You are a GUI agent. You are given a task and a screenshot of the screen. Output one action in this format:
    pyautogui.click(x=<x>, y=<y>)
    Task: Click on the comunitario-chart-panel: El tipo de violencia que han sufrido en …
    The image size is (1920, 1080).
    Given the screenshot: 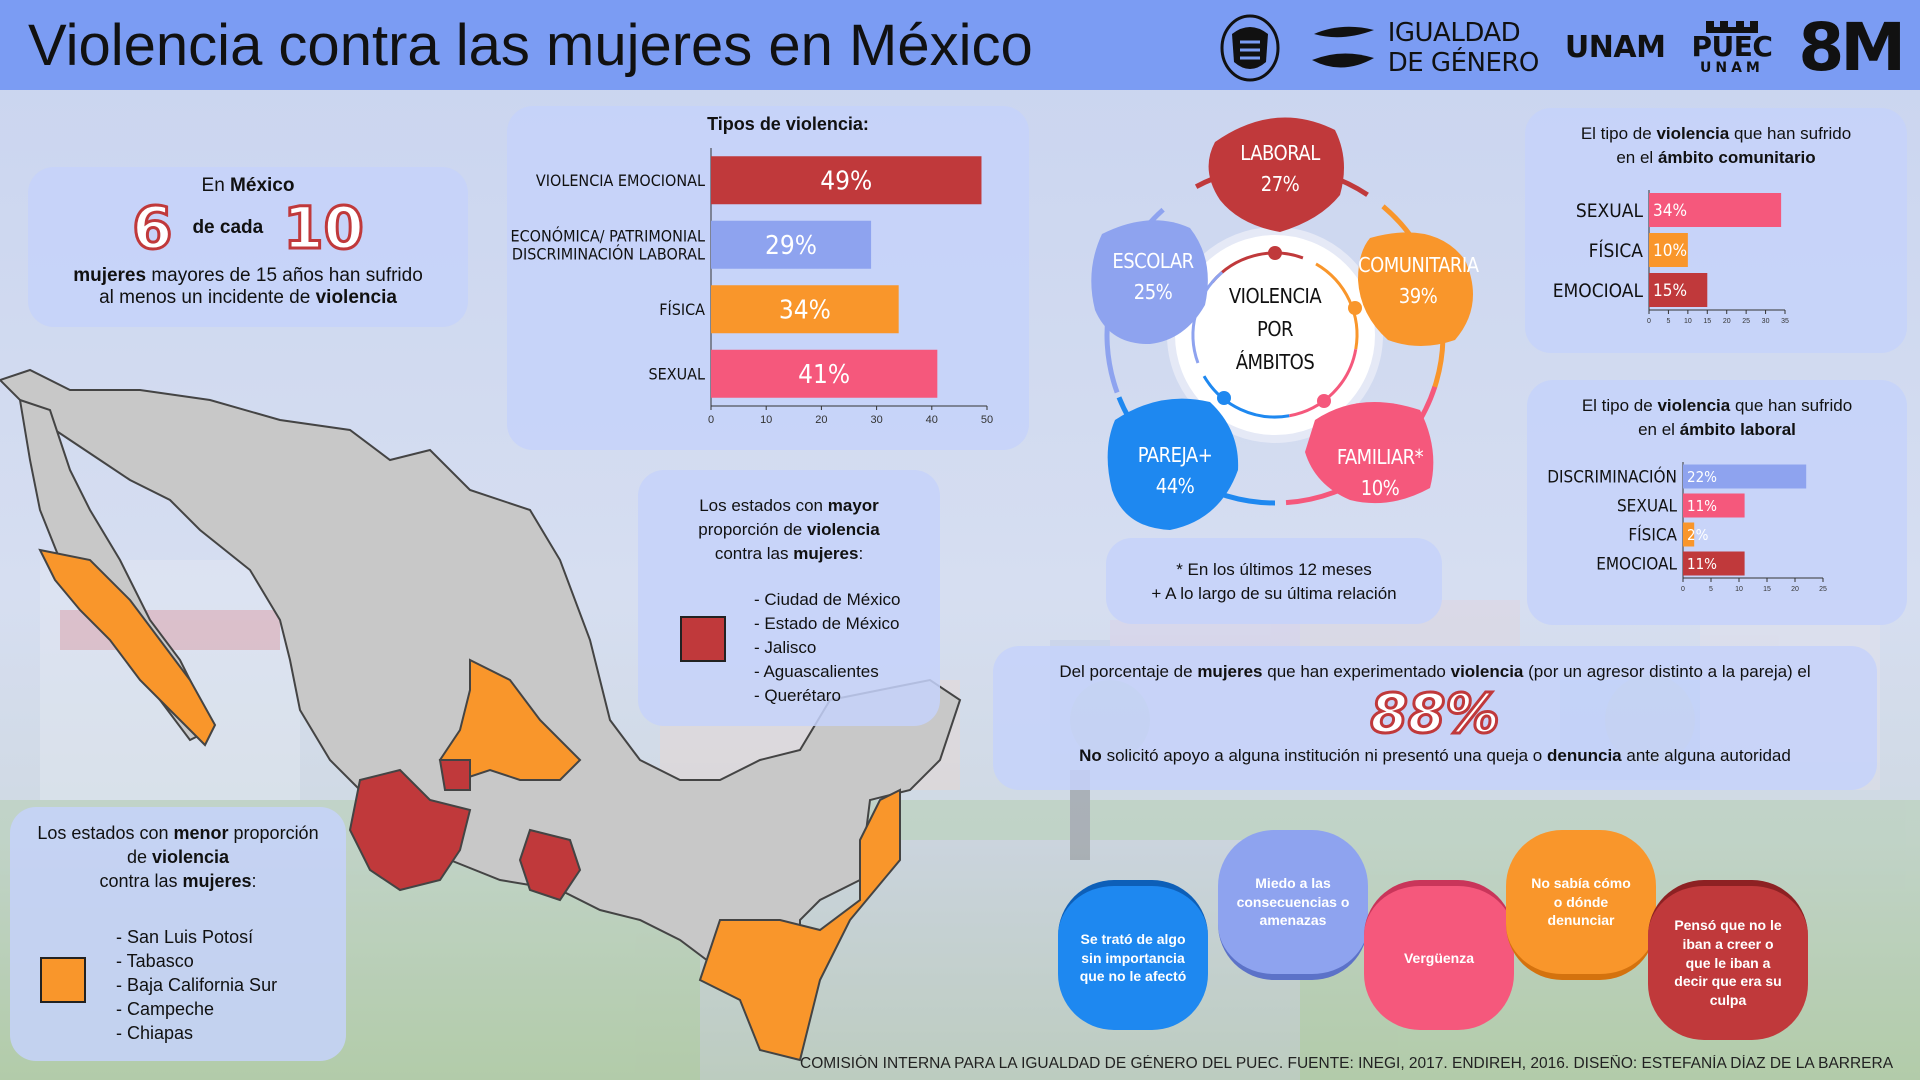 What is the action you would take?
    pyautogui.click(x=1716, y=230)
    